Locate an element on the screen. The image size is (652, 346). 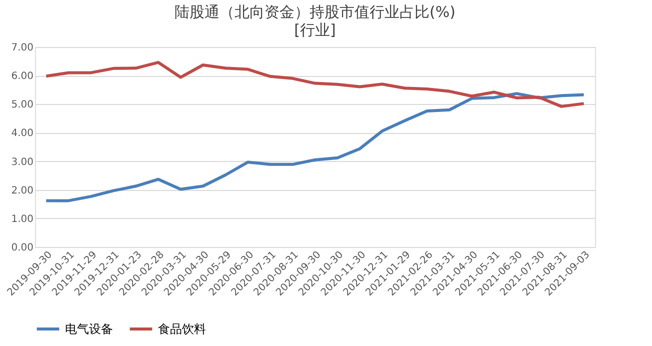
y-tick-label: 7.00 is located at coordinates (22, 48).